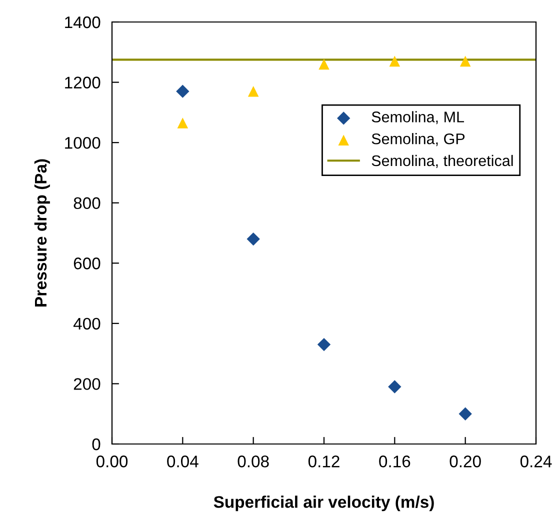 This screenshot has width=554, height=519. Describe the element at coordinates (82, 142) in the screenshot. I see `y-tick-label: 1000` at that location.